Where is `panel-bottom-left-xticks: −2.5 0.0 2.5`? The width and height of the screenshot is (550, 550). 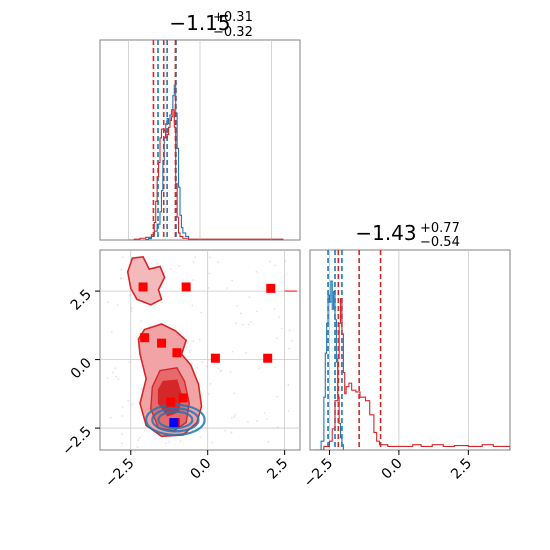
panel-bottom-left-xticks: −2.5 0.0 2.5 is located at coordinates (196, 470).